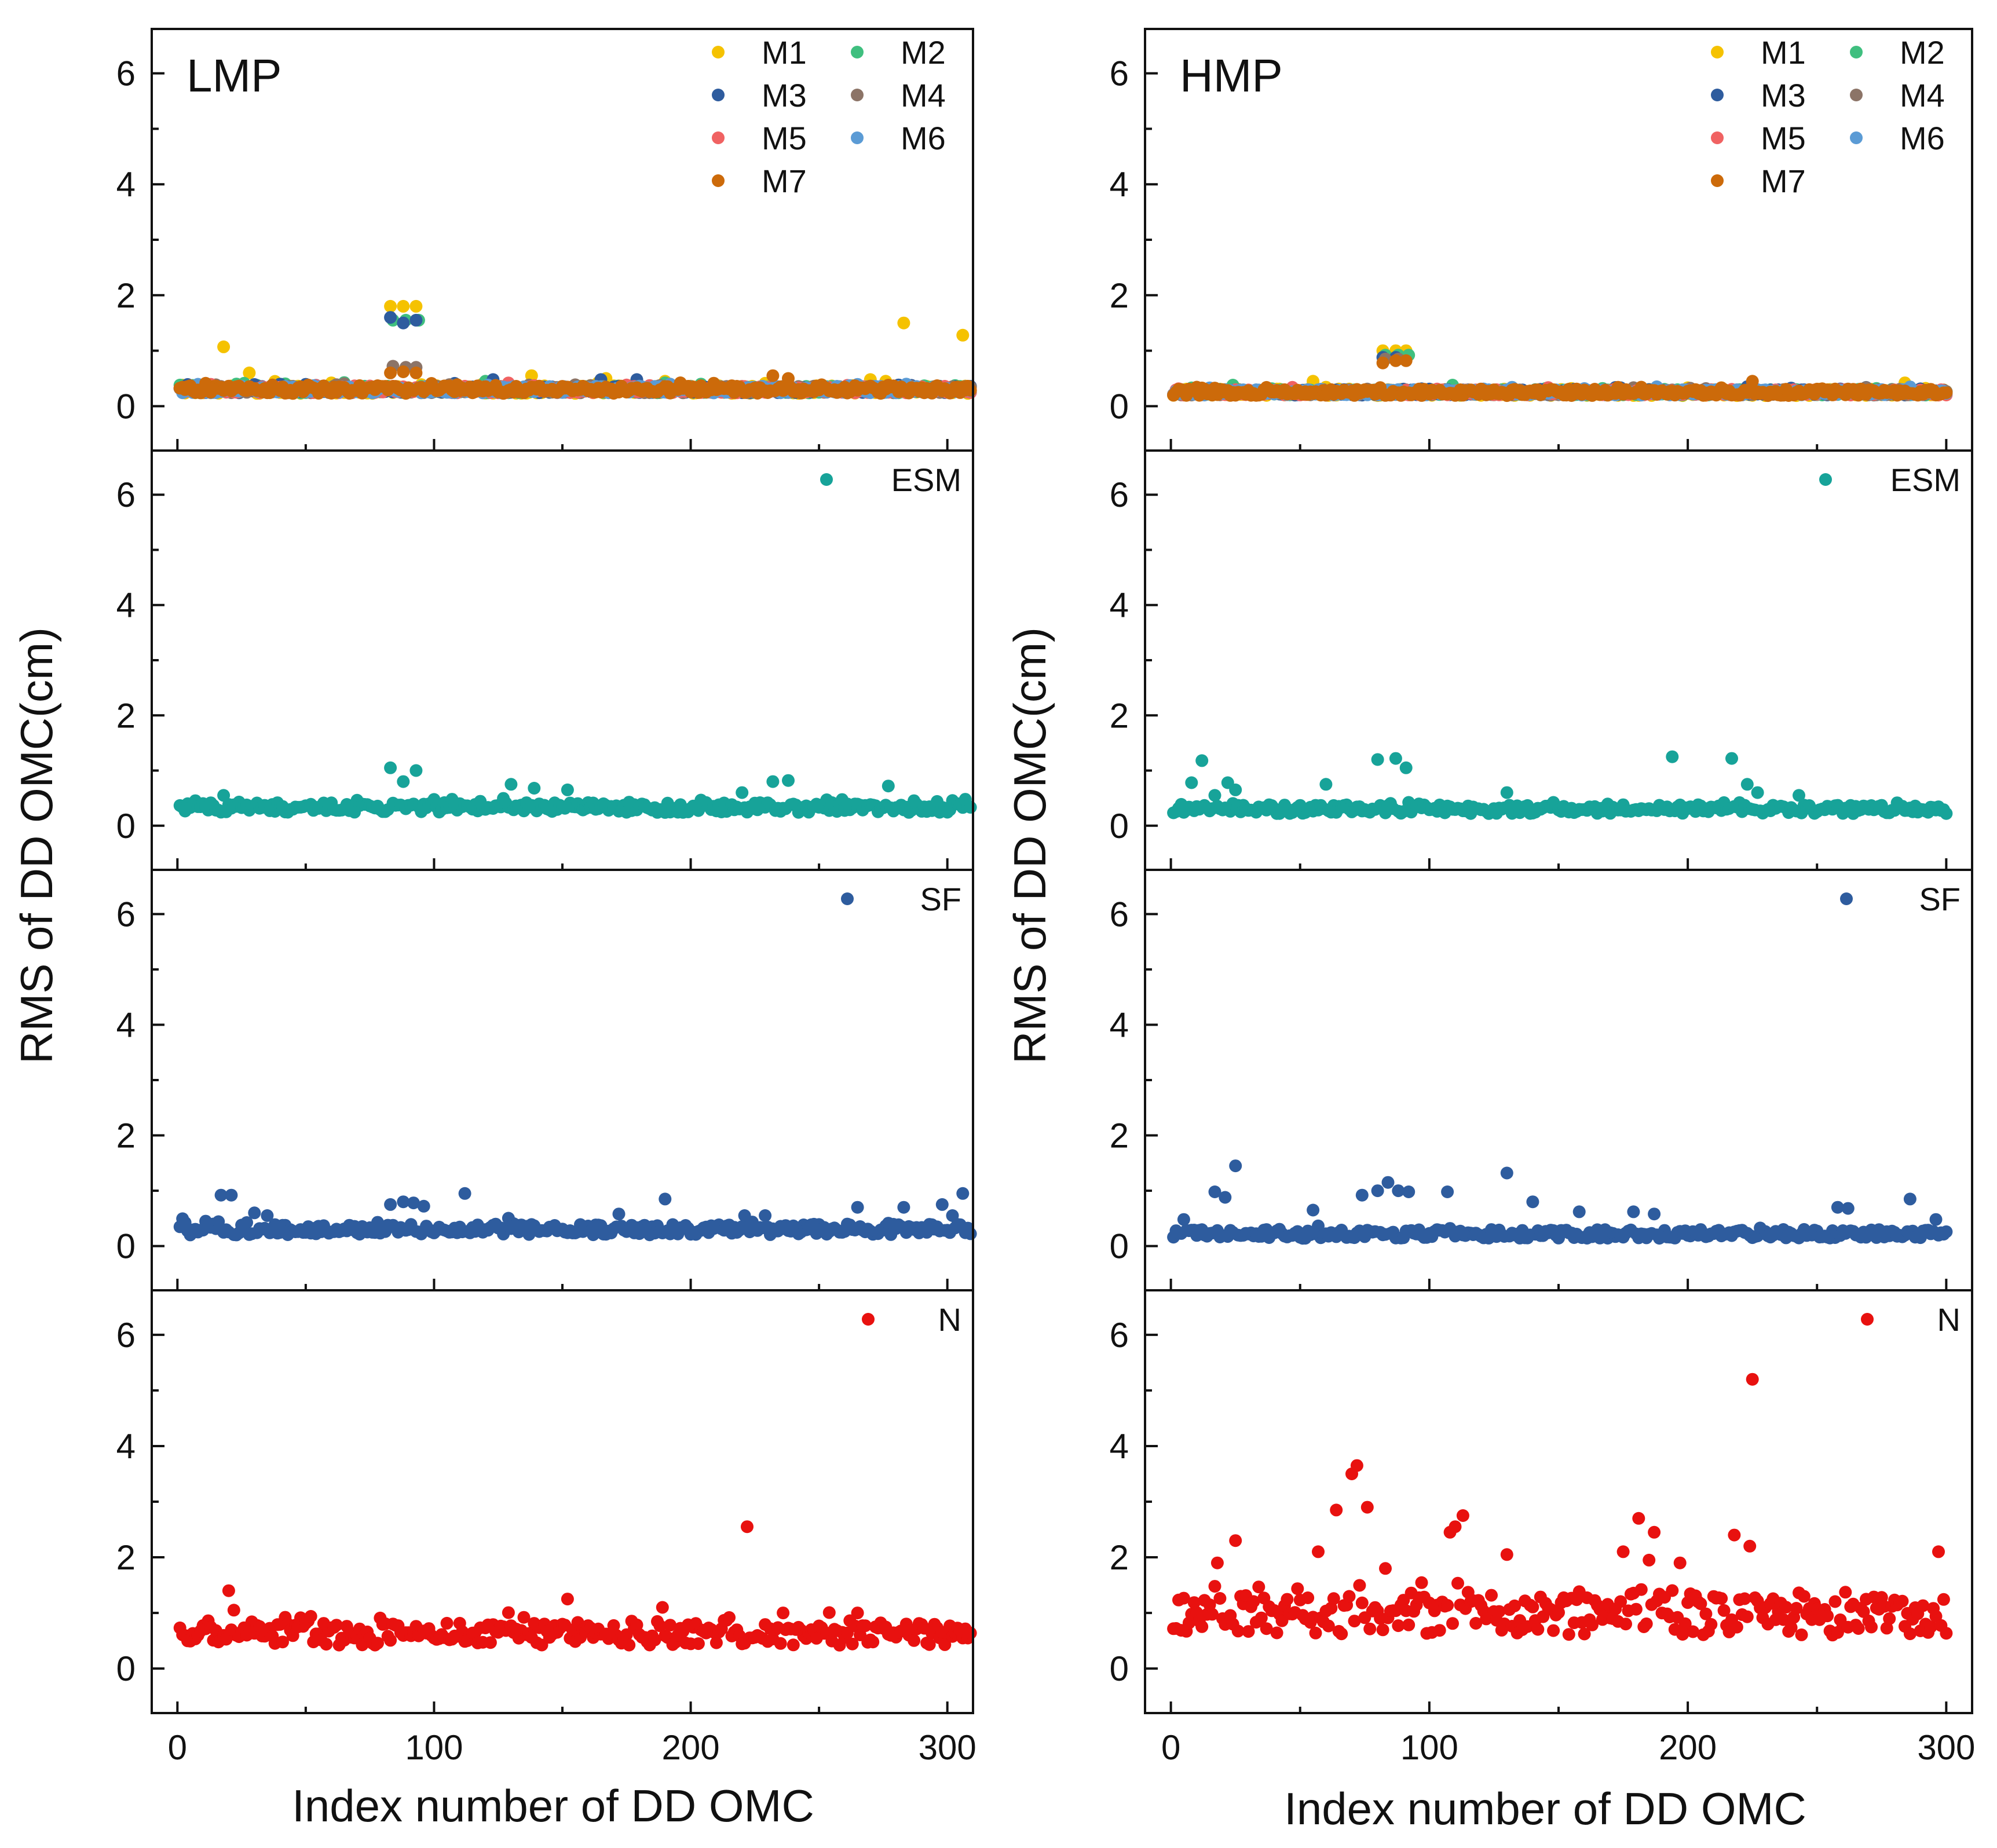 Image resolution: width=1997 pixels, height=1848 pixels. What do you see at coordinates (926, 480) in the screenshot?
I see `legend-label-esm: ESM` at bounding box center [926, 480].